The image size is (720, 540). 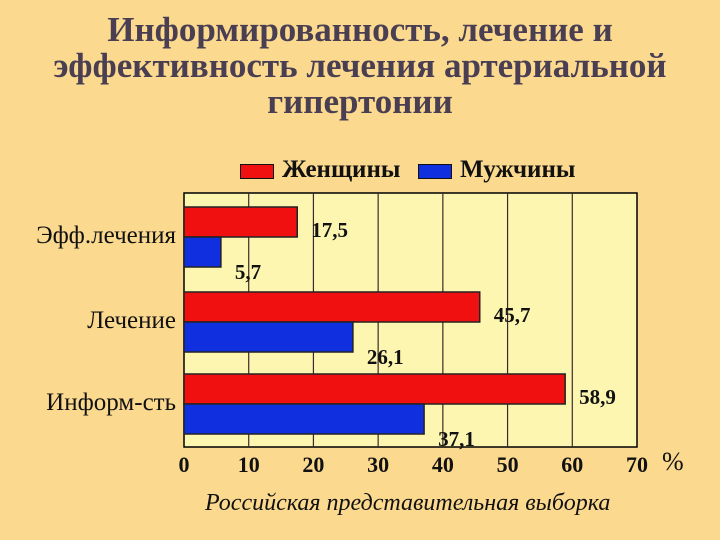 What do you see at coordinates (257, 171) in the screenshot?
I see `legend-swatch-women` at bounding box center [257, 171].